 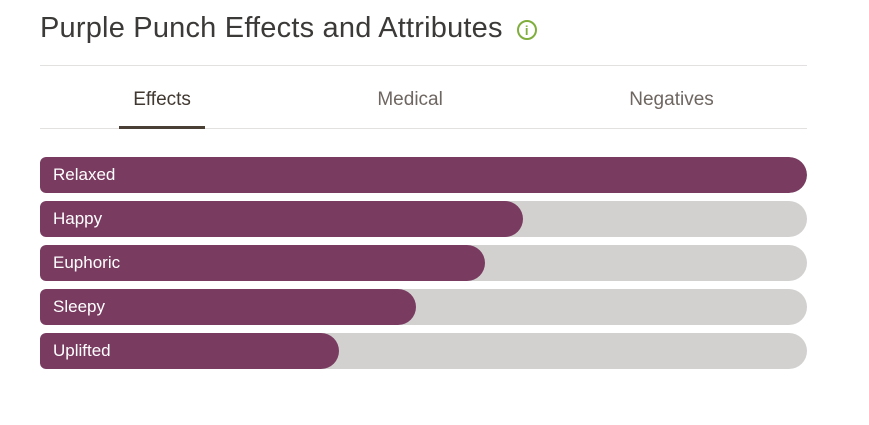 I want to click on bar-fill: Happy, so click(x=282, y=219).